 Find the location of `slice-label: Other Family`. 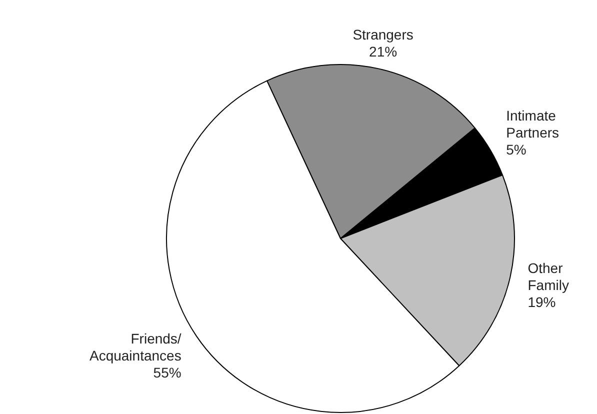

slice-label: Other Family is located at coordinates (548, 276).